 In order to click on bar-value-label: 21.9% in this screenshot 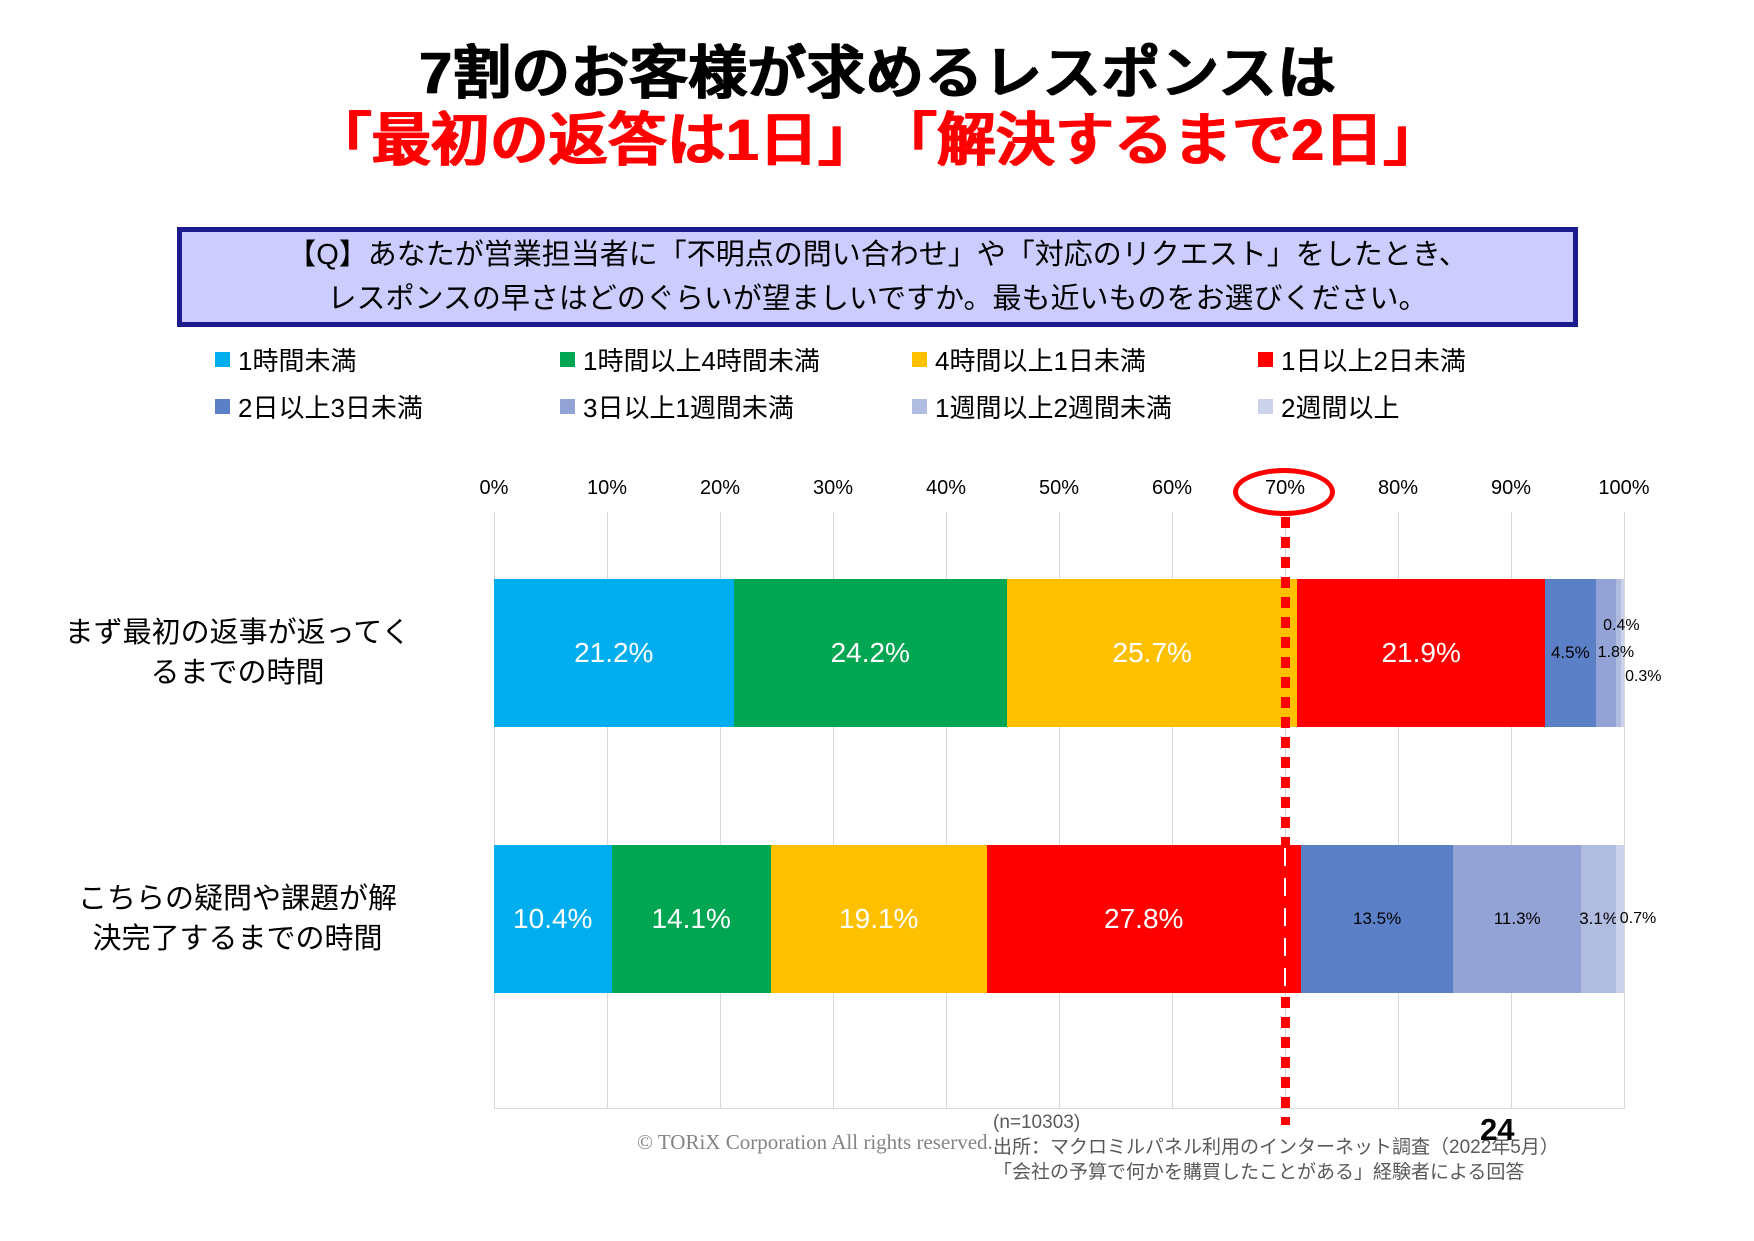, I will do `click(1421, 652)`.